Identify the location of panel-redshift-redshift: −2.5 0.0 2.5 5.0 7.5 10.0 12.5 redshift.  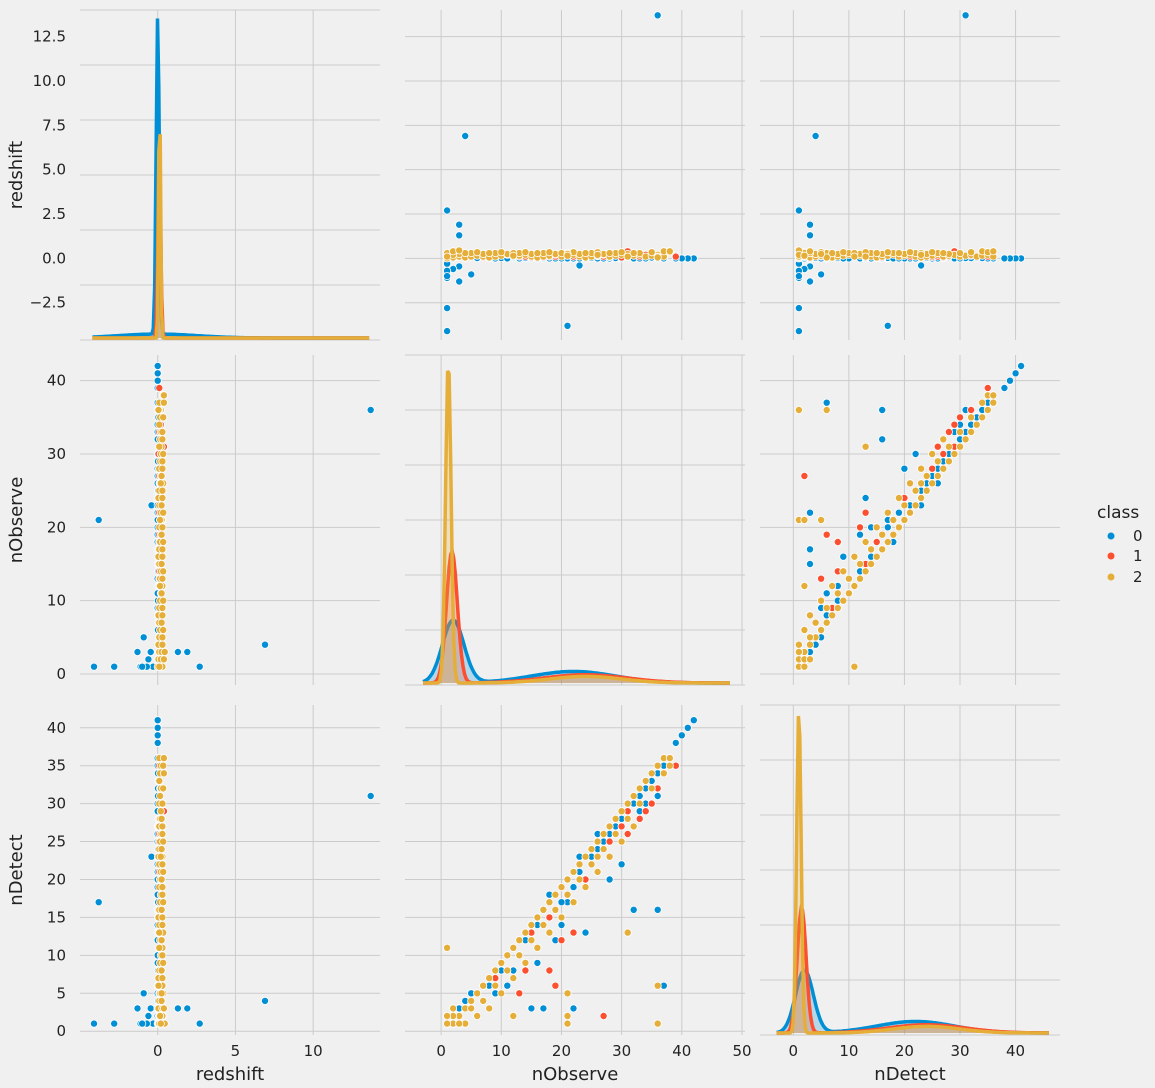
(193, 175).